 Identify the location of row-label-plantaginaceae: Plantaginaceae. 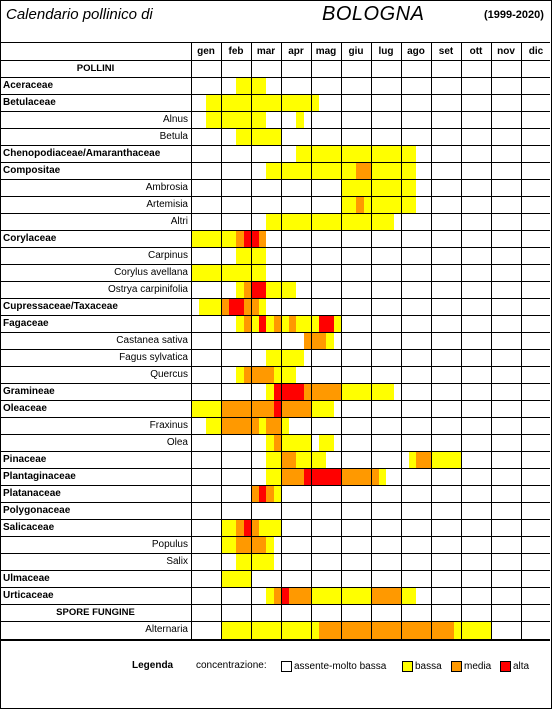
(39, 476).